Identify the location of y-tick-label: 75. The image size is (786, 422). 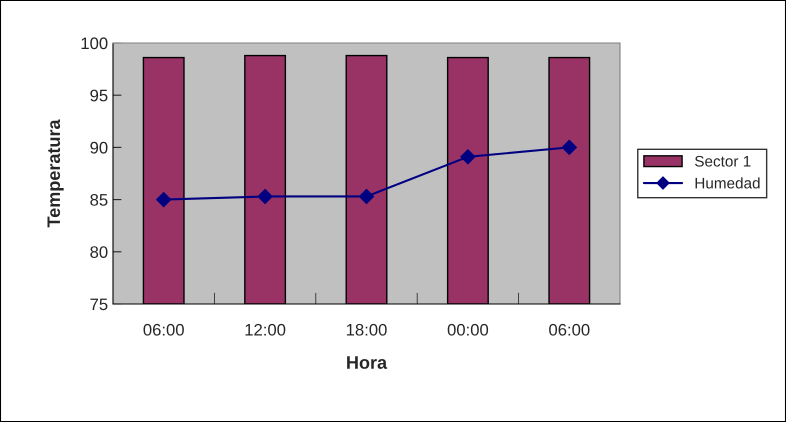
(99, 304).